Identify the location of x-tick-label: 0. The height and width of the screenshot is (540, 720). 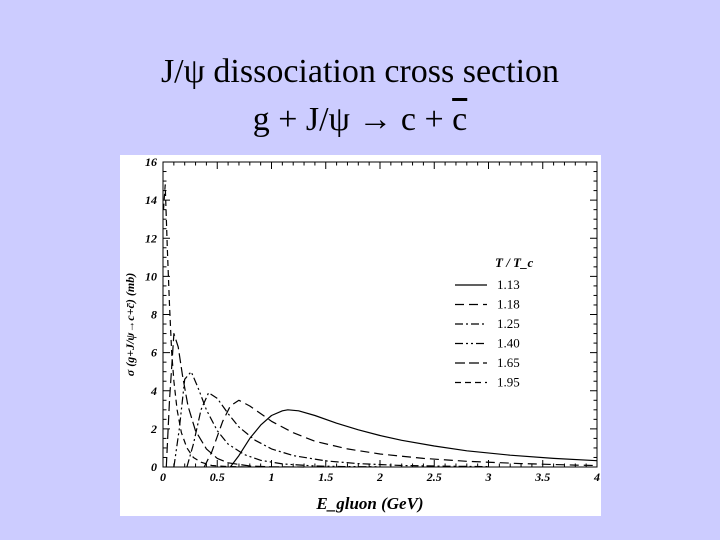
(163, 477).